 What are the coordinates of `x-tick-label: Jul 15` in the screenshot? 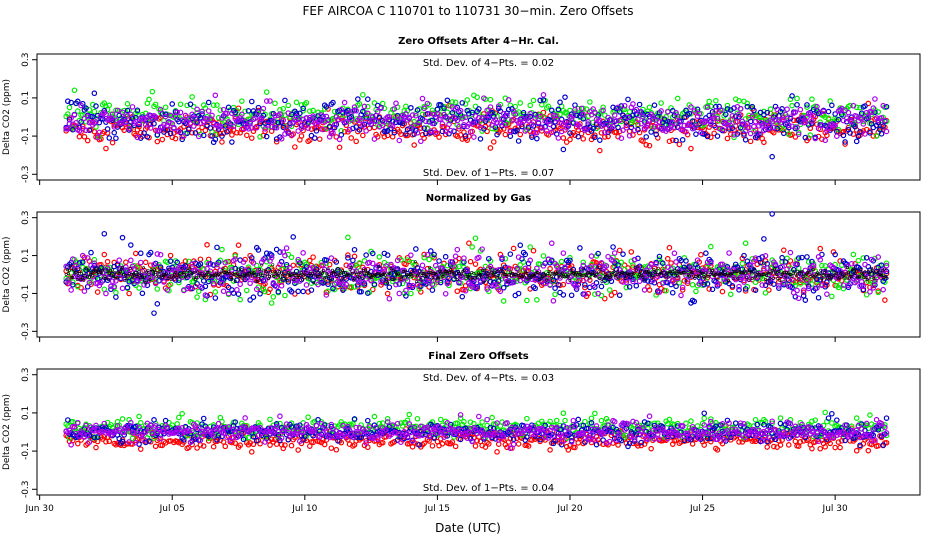 It's located at (437, 509).